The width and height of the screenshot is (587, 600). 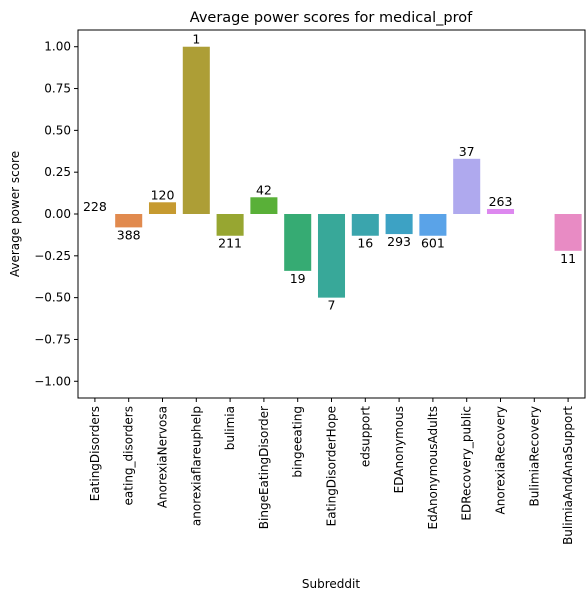 I want to click on bar-value-label: 7, so click(x=332, y=305).